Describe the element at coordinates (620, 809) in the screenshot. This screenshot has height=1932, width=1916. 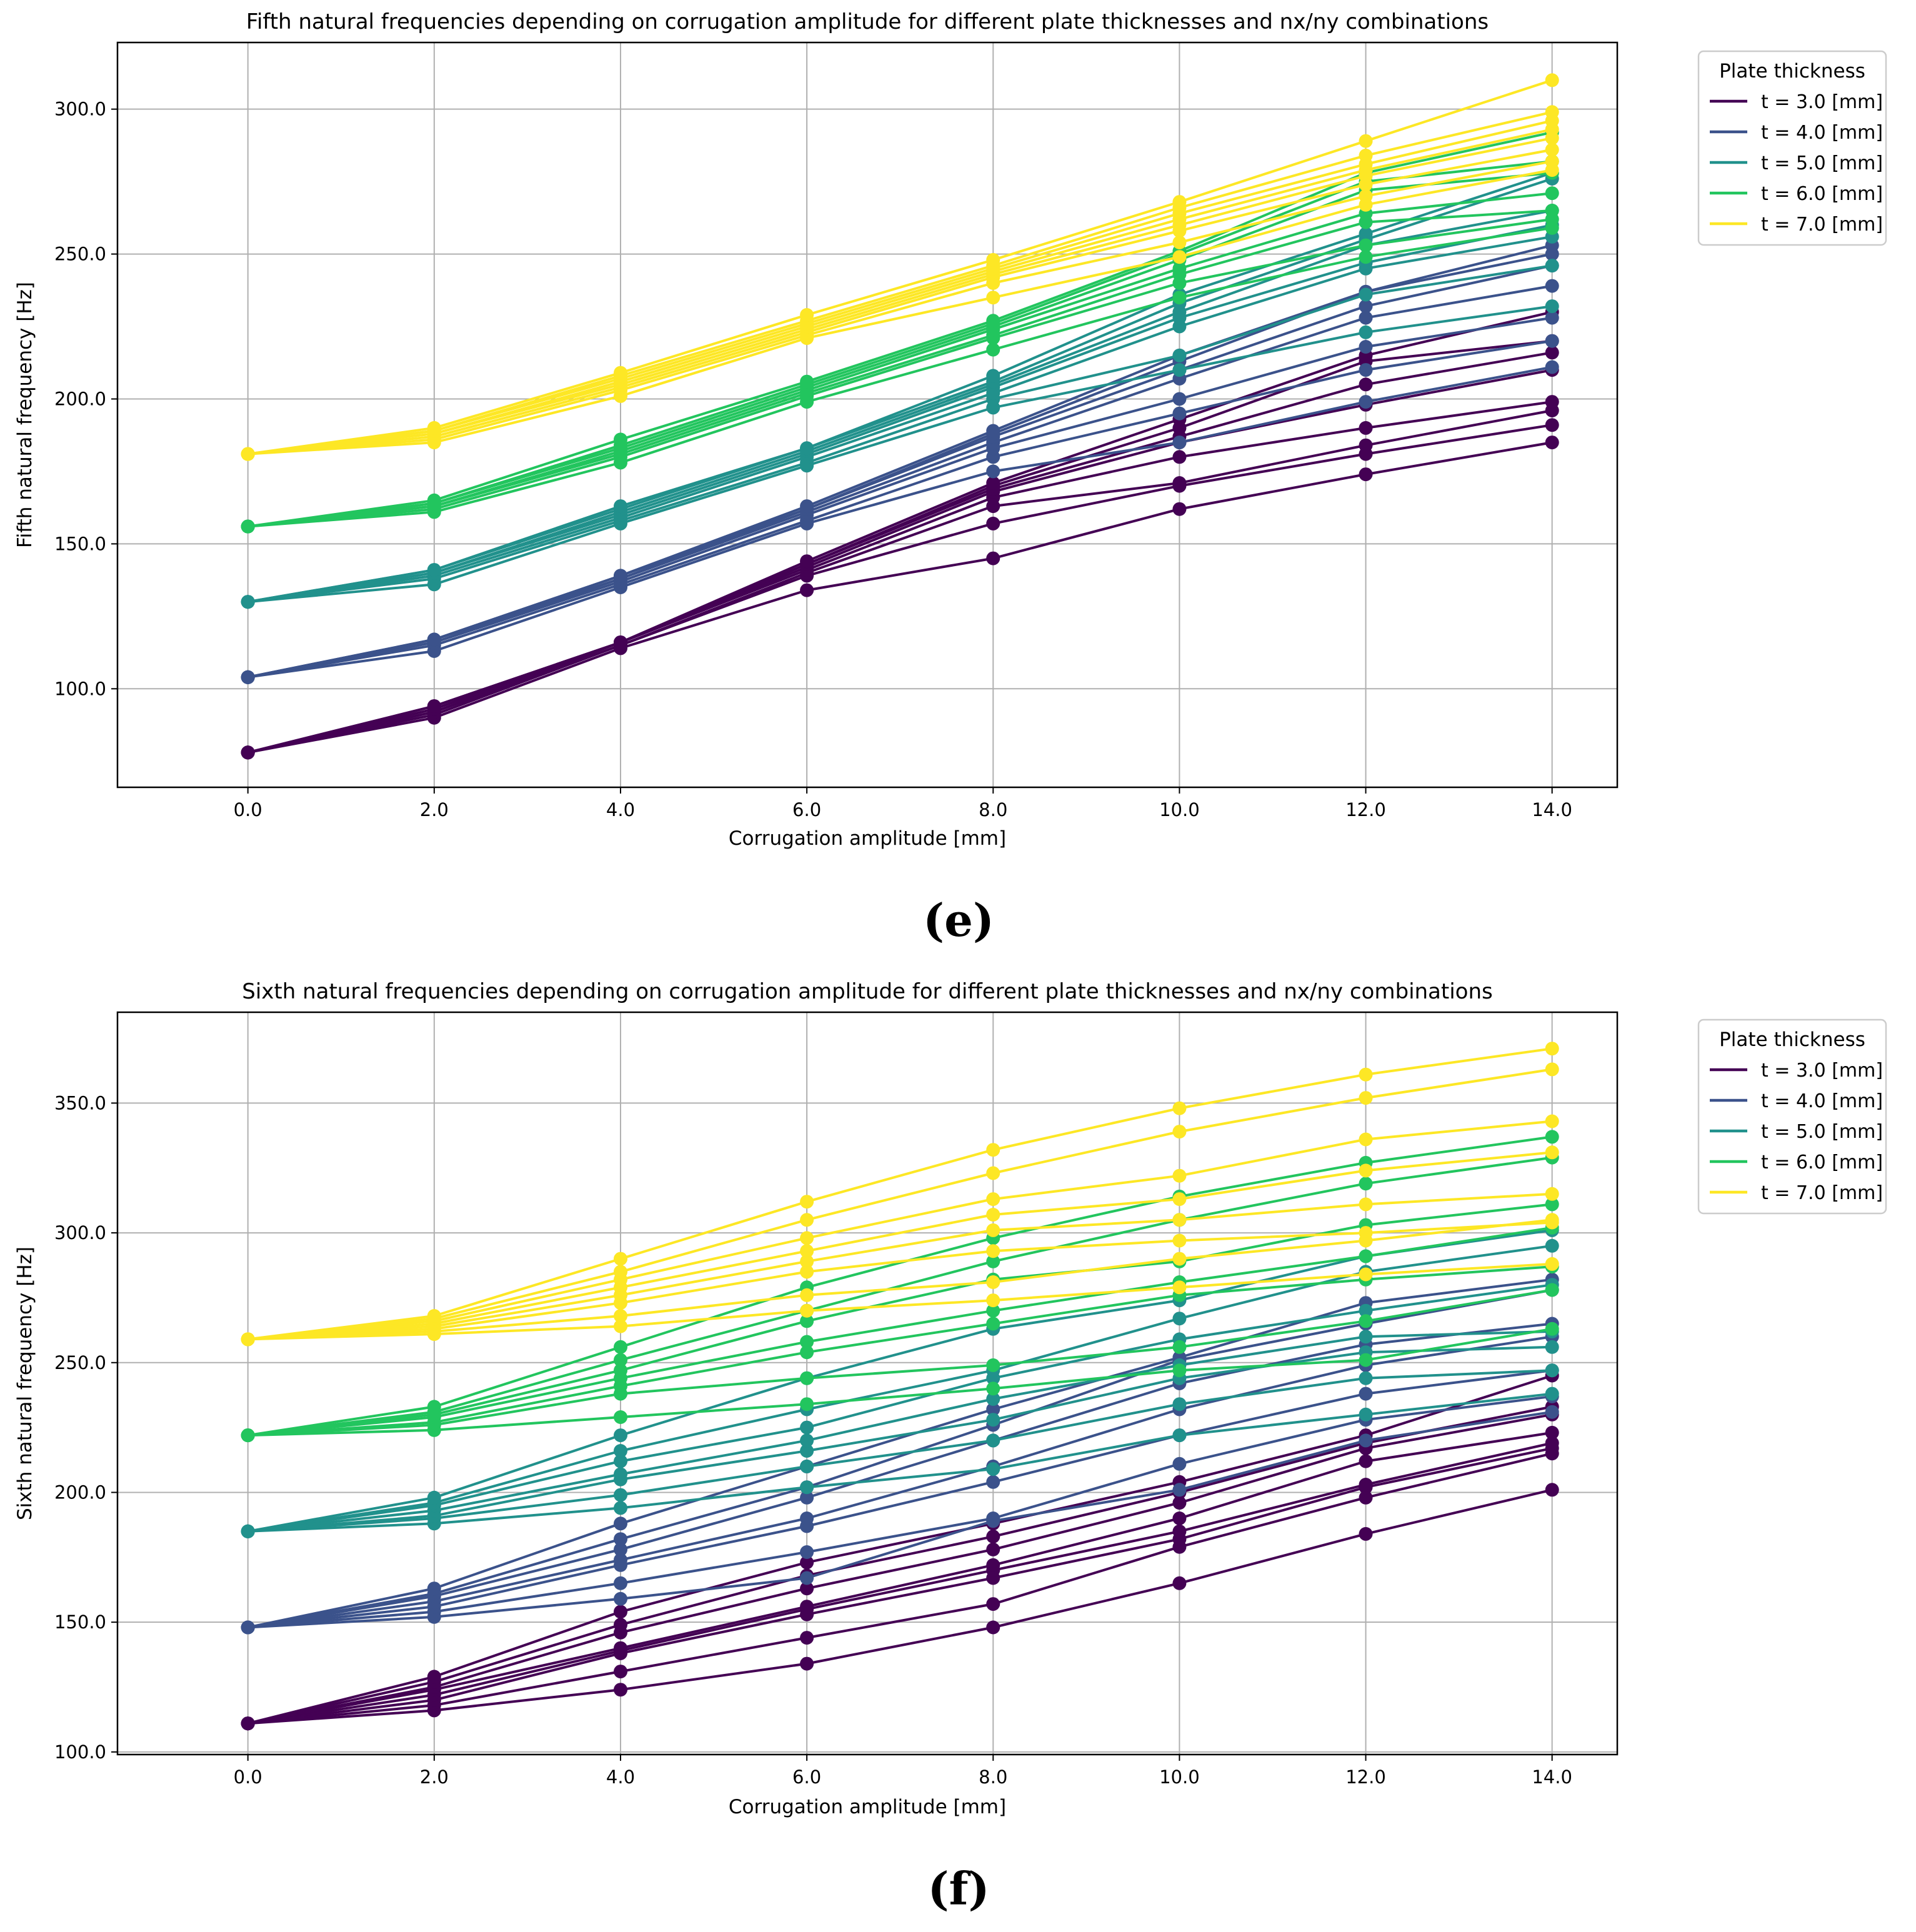
I see `x-tick-label: 4.0` at that location.